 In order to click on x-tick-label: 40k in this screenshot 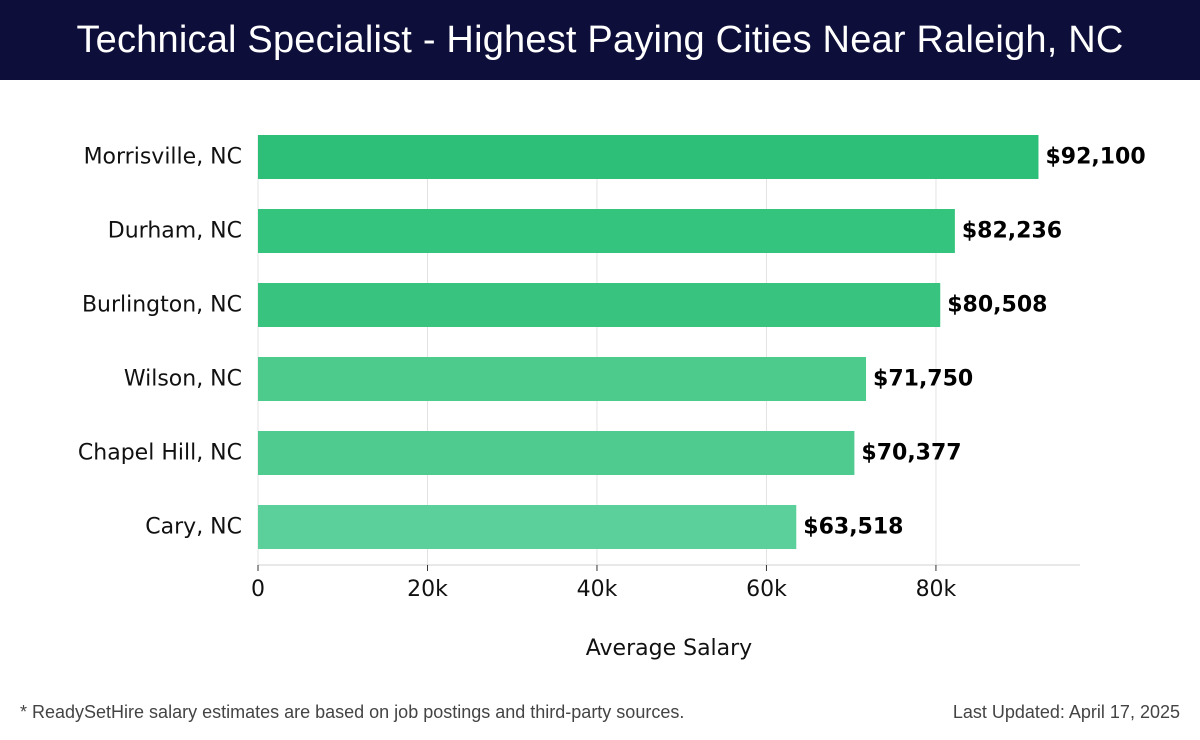, I will do `click(597, 589)`.